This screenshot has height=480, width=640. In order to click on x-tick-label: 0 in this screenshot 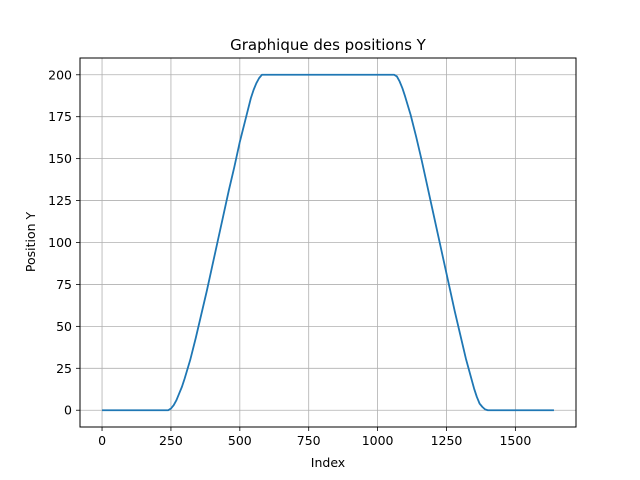, I will do `click(102, 440)`.